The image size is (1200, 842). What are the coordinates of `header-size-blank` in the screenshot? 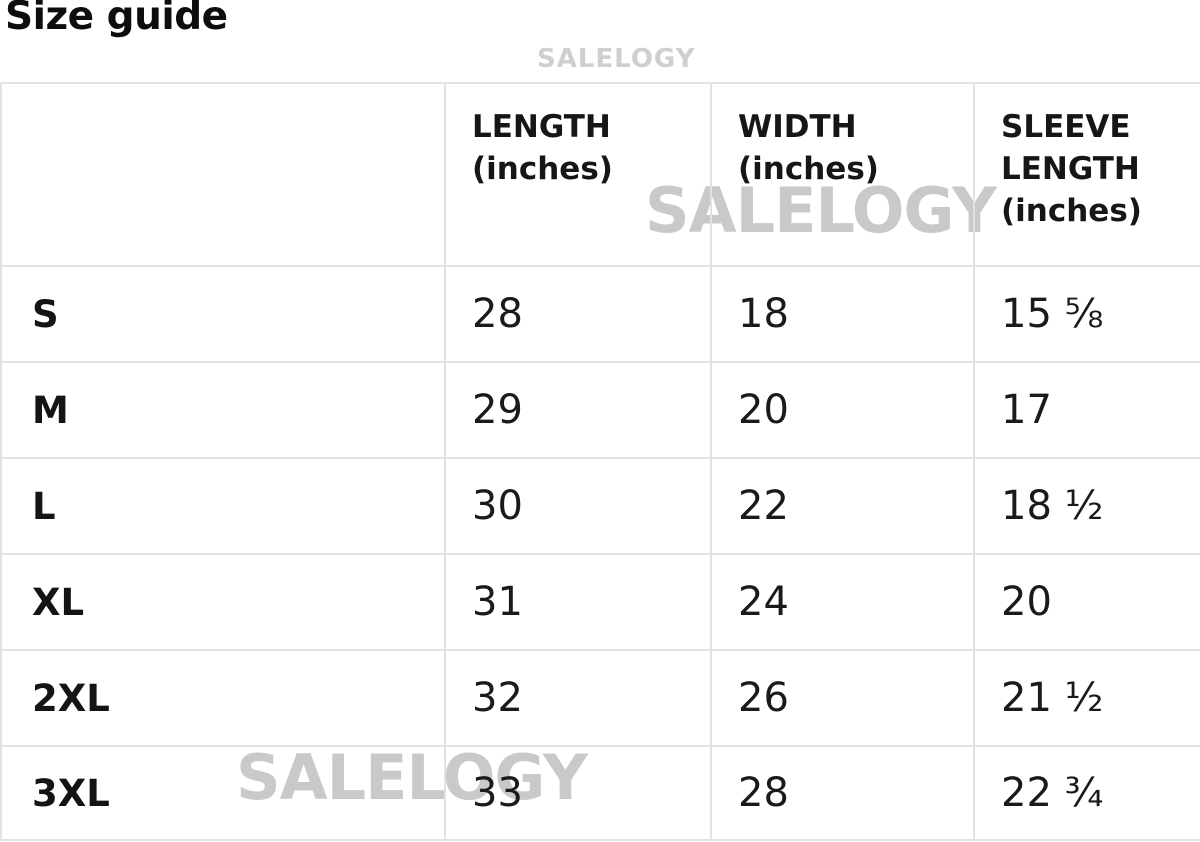 It's located at (223, 174).